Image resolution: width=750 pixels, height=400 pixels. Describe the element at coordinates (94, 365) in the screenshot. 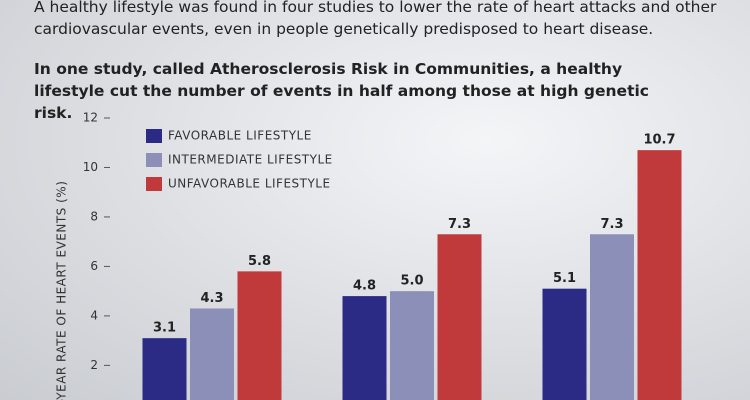

I see `y-tick-label: 2` at that location.